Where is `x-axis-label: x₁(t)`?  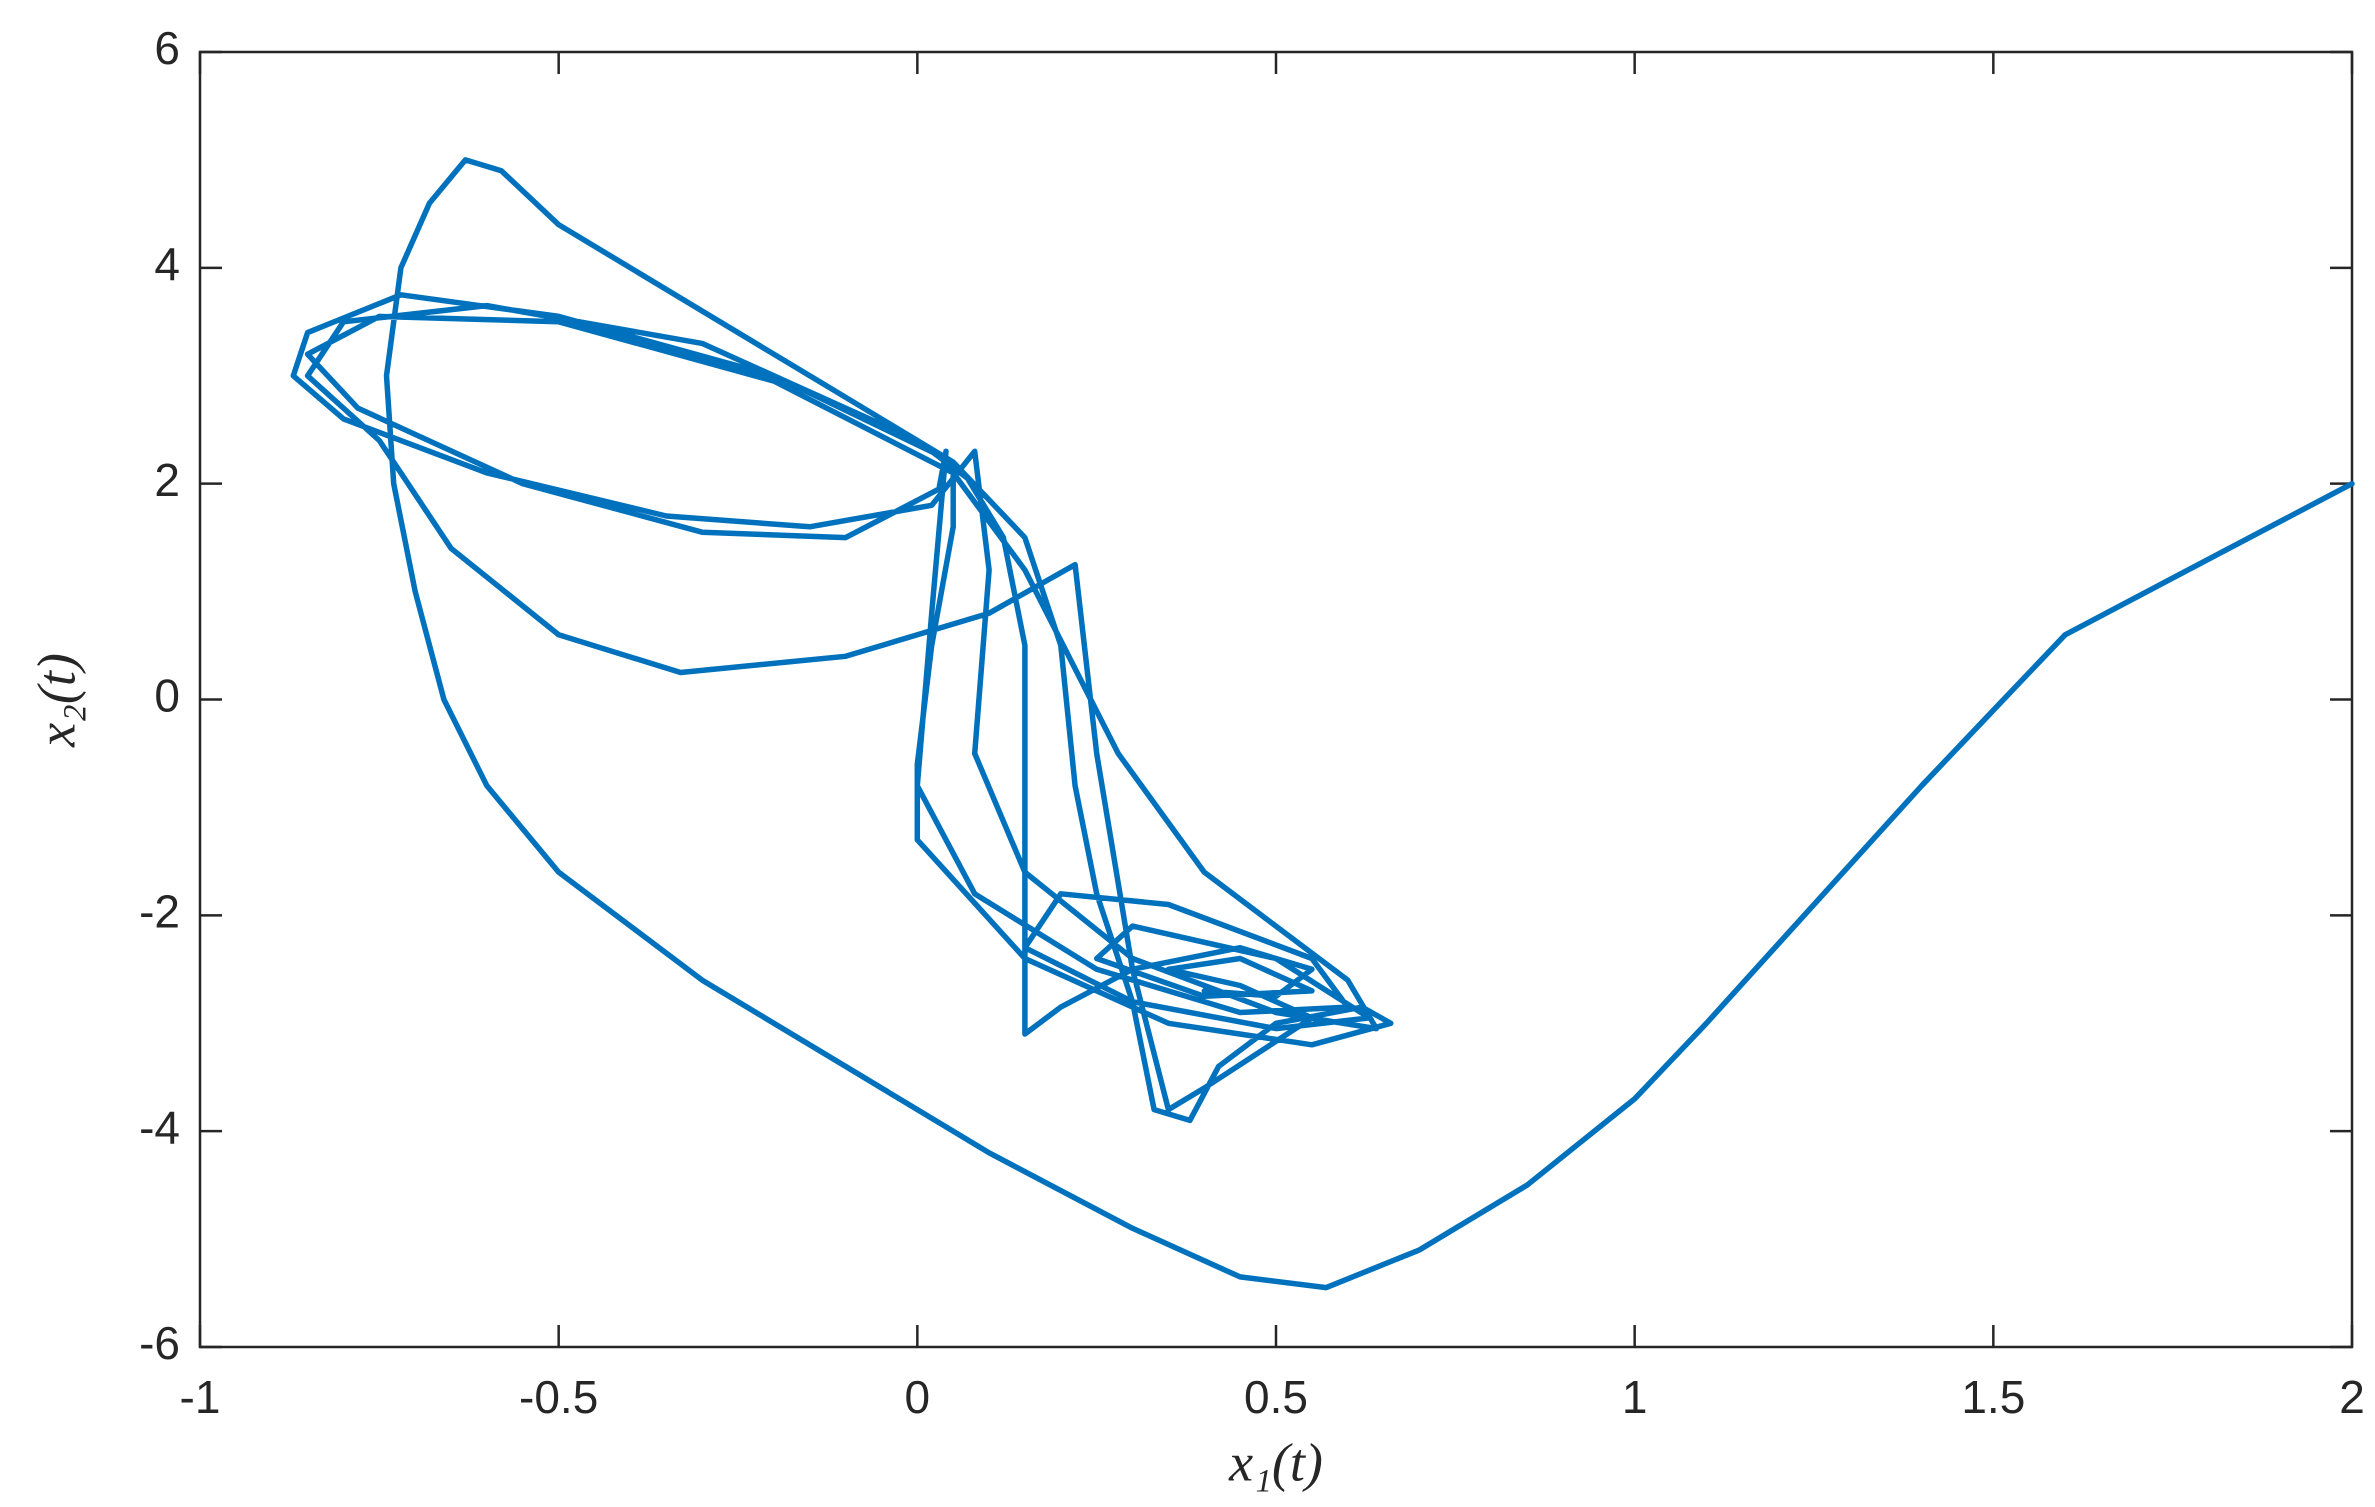 x-axis-label: x₁(t) is located at coordinates (1275, 1462).